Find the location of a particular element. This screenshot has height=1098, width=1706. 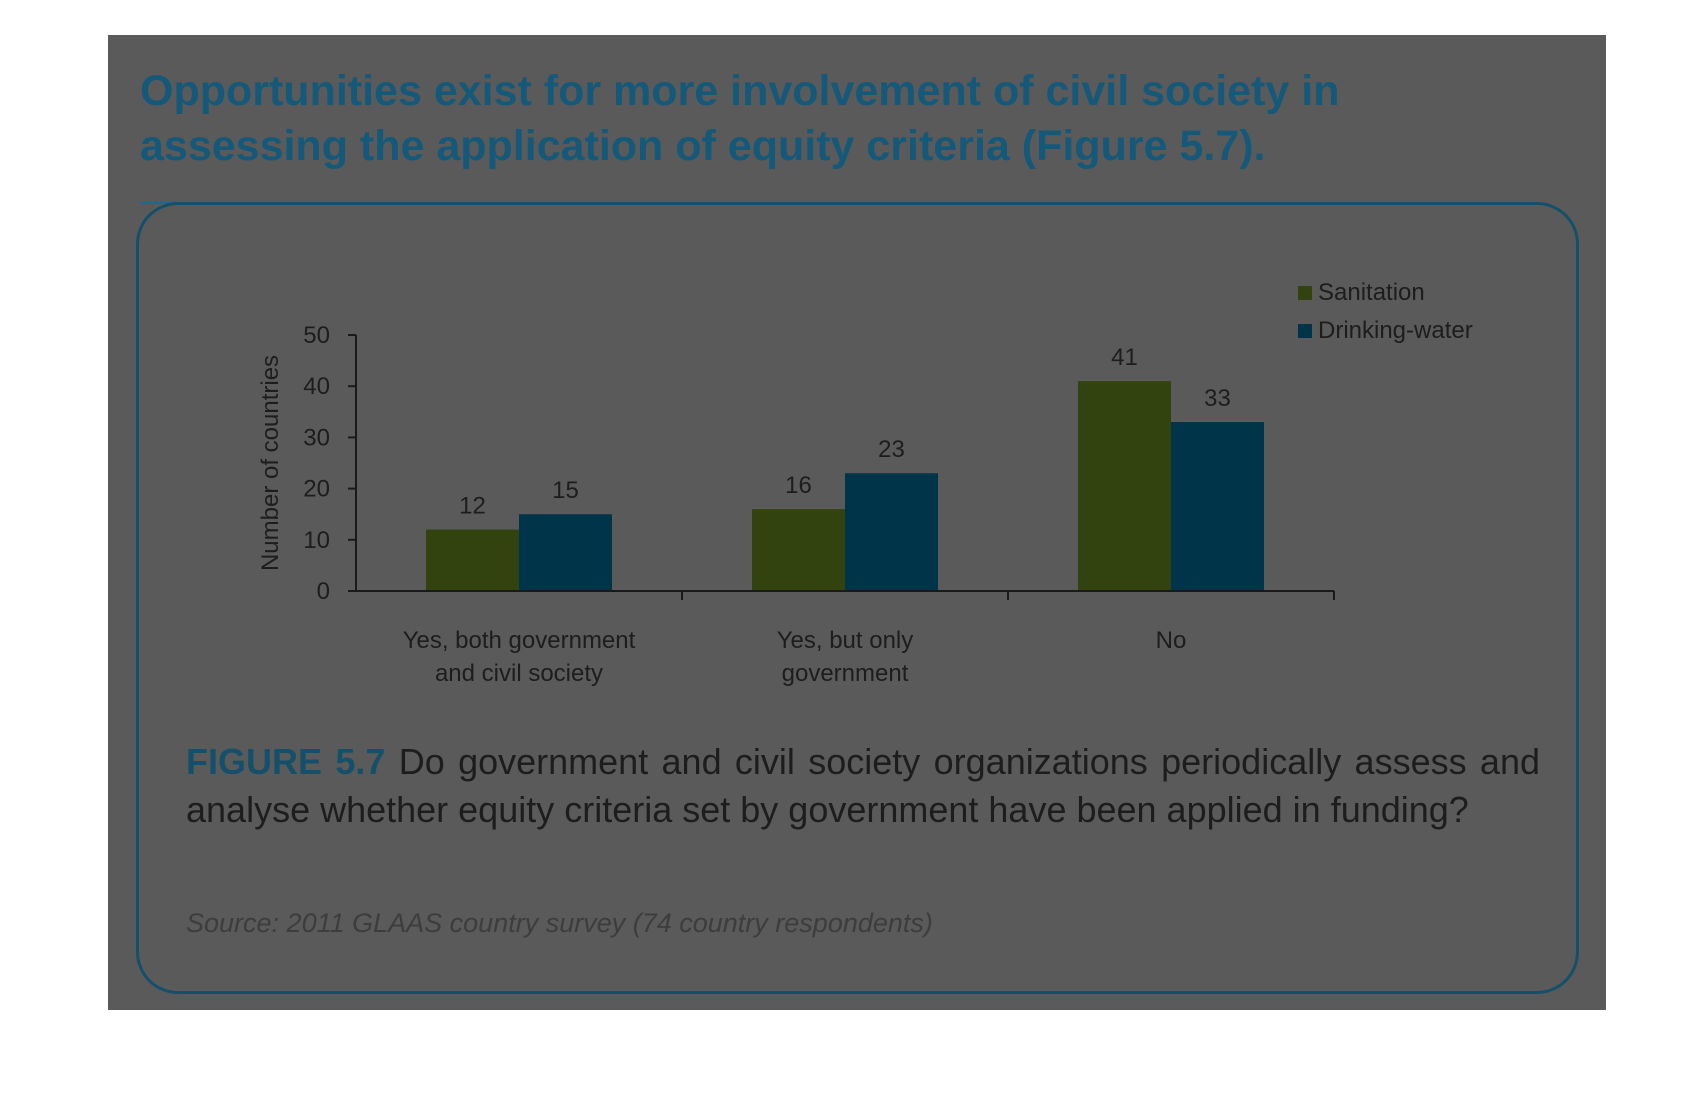

y-tick-label: 20 is located at coordinates (316, 489).